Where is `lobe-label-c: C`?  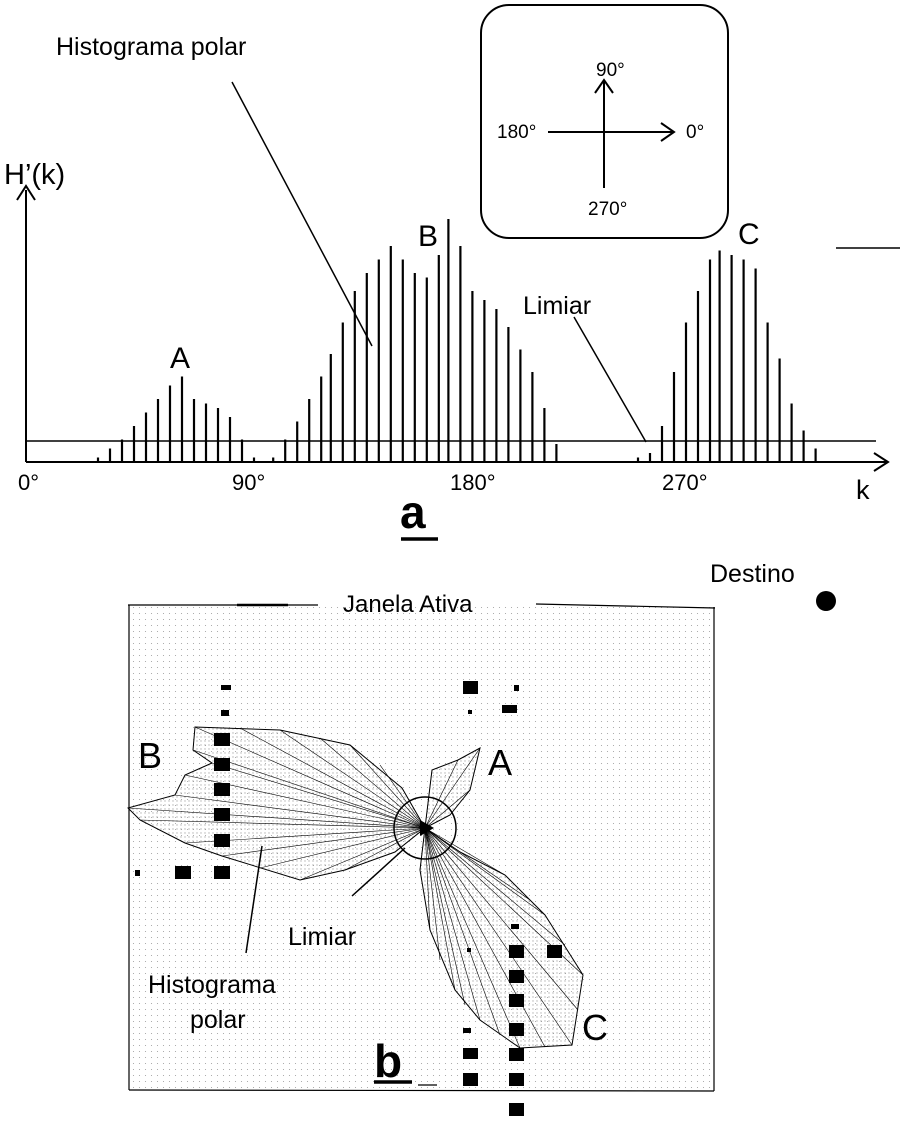
lobe-label-c: C is located at coordinates (595, 1027).